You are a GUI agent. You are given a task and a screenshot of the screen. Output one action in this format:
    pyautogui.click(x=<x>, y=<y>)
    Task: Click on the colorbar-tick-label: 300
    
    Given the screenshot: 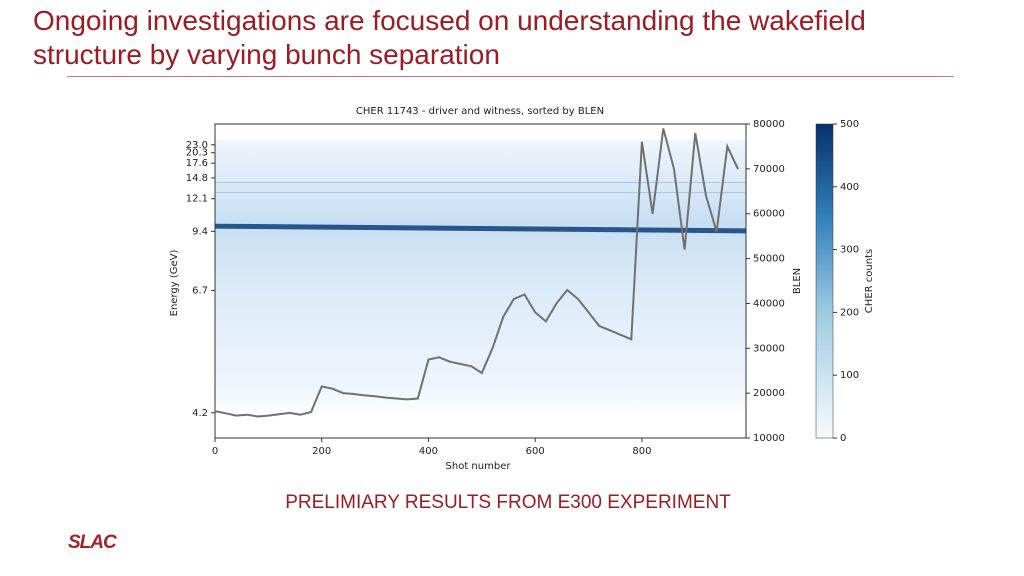 What is the action you would take?
    pyautogui.click(x=849, y=250)
    